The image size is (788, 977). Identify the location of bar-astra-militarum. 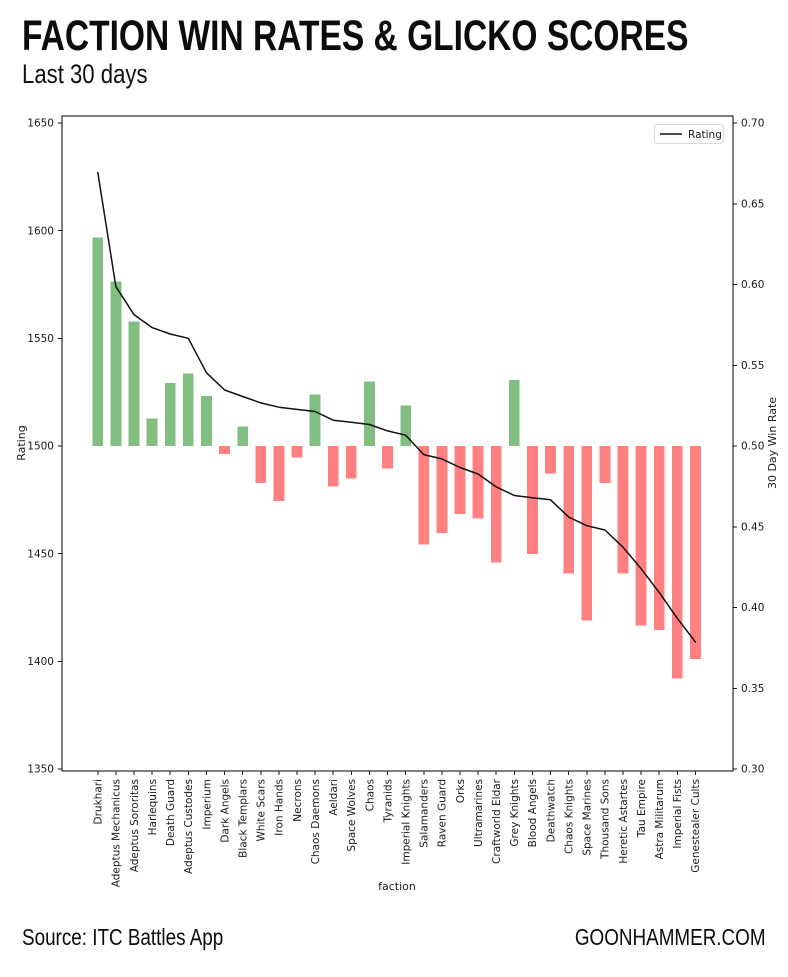
(659, 538).